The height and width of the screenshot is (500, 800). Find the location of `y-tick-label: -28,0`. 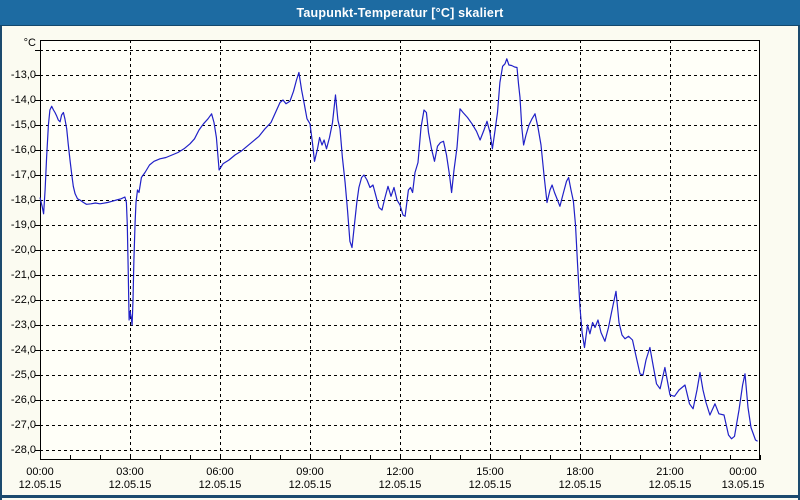

y-tick-label: -28,0 is located at coordinates (23, 449).